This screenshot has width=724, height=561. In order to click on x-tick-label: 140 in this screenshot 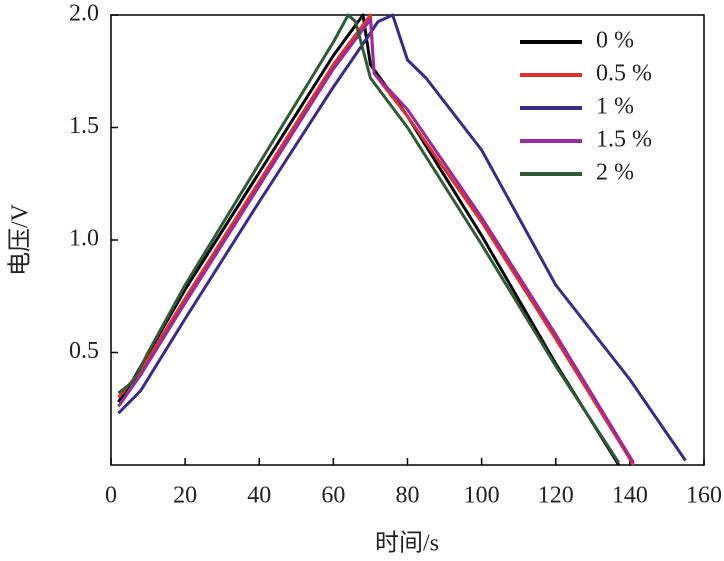, I will do `click(630, 496)`.